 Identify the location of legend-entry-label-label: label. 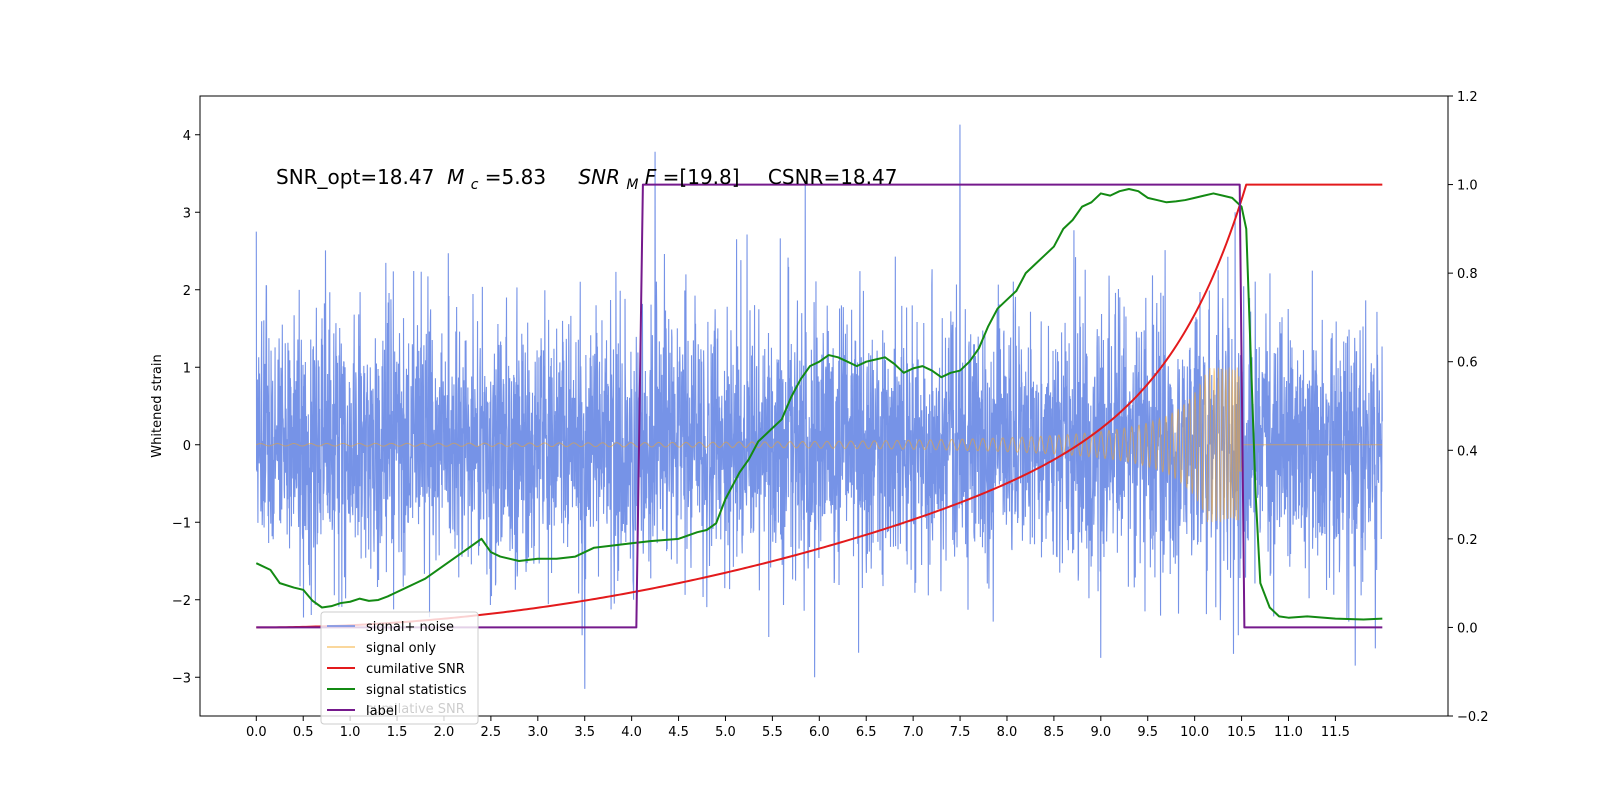
(381, 711).